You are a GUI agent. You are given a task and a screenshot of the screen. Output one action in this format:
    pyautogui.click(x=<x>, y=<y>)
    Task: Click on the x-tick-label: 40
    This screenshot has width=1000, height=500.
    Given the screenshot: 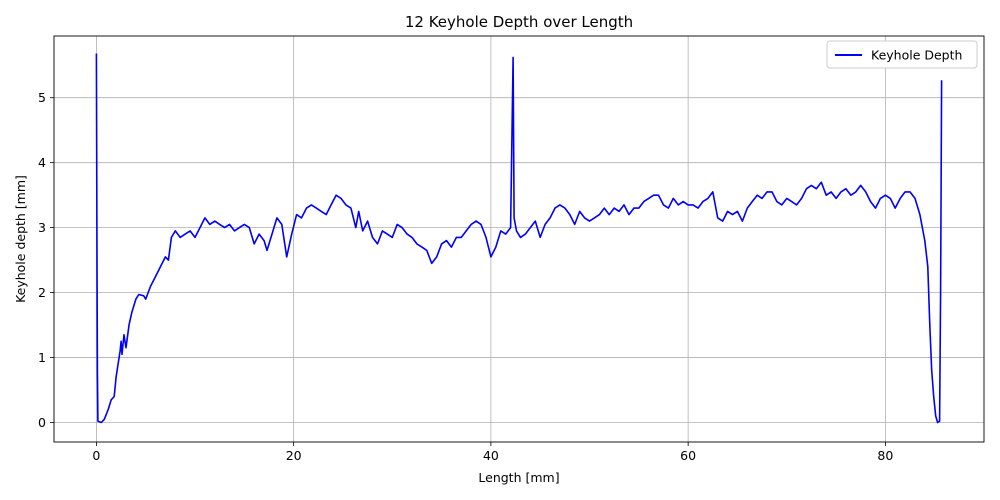 What is the action you would take?
    pyautogui.click(x=491, y=455)
    